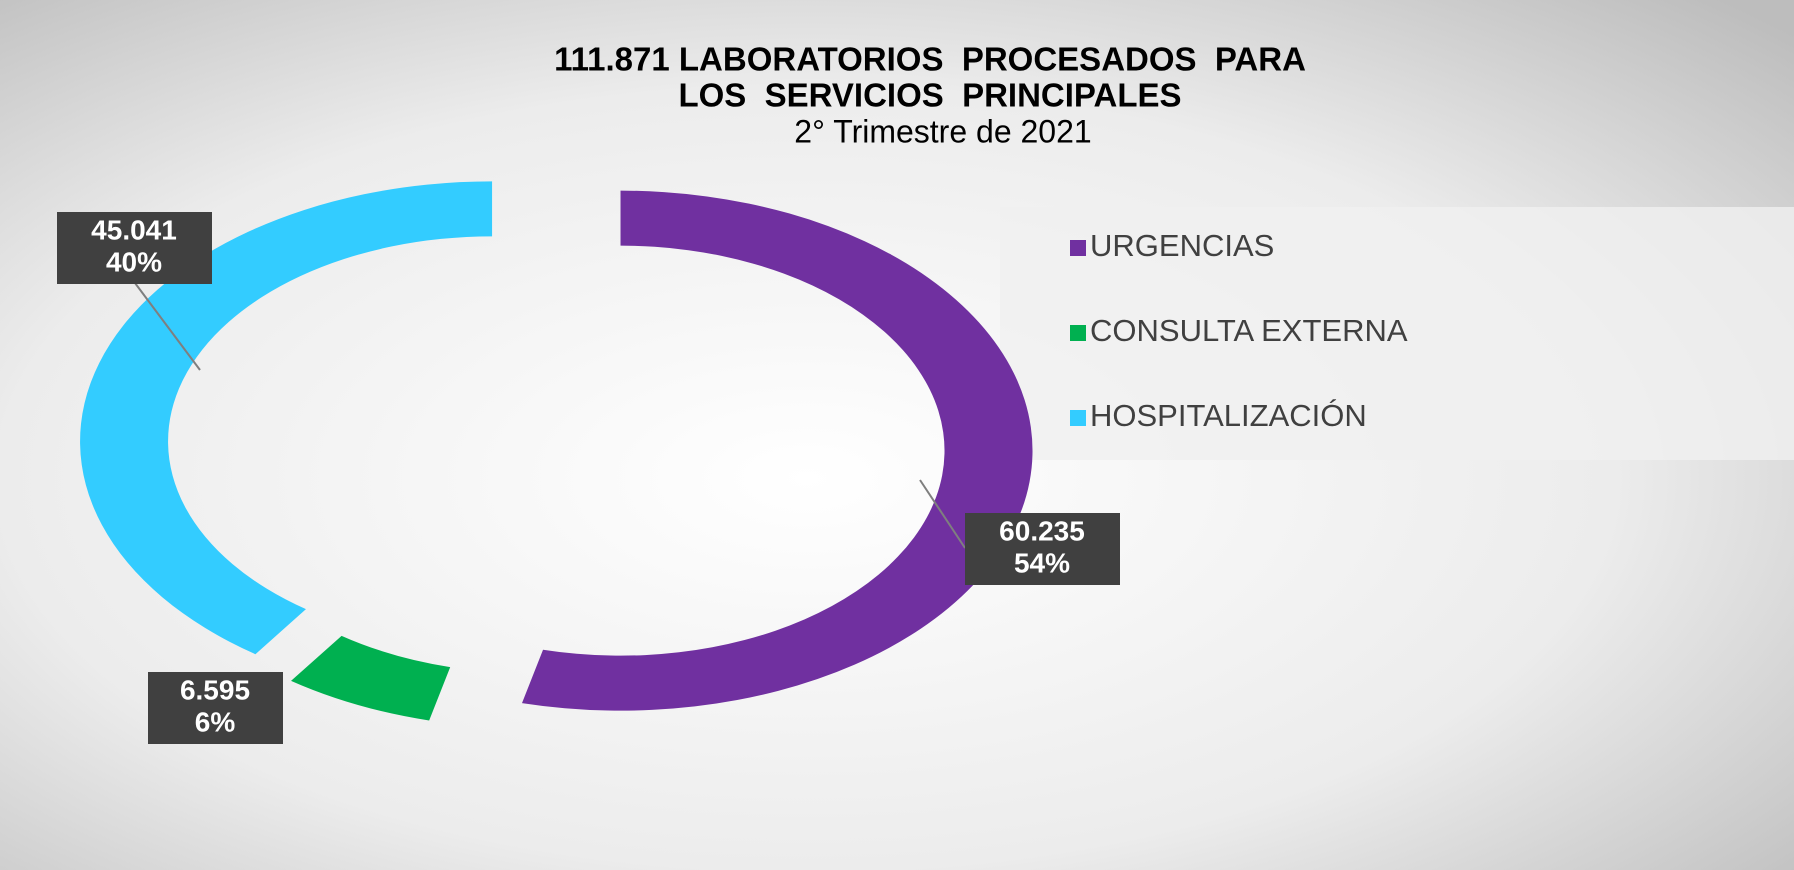 This screenshot has height=870, width=1794. What do you see at coordinates (1228, 415) in the screenshot?
I see `legend-label: HOSPITALIZACIÓN` at bounding box center [1228, 415].